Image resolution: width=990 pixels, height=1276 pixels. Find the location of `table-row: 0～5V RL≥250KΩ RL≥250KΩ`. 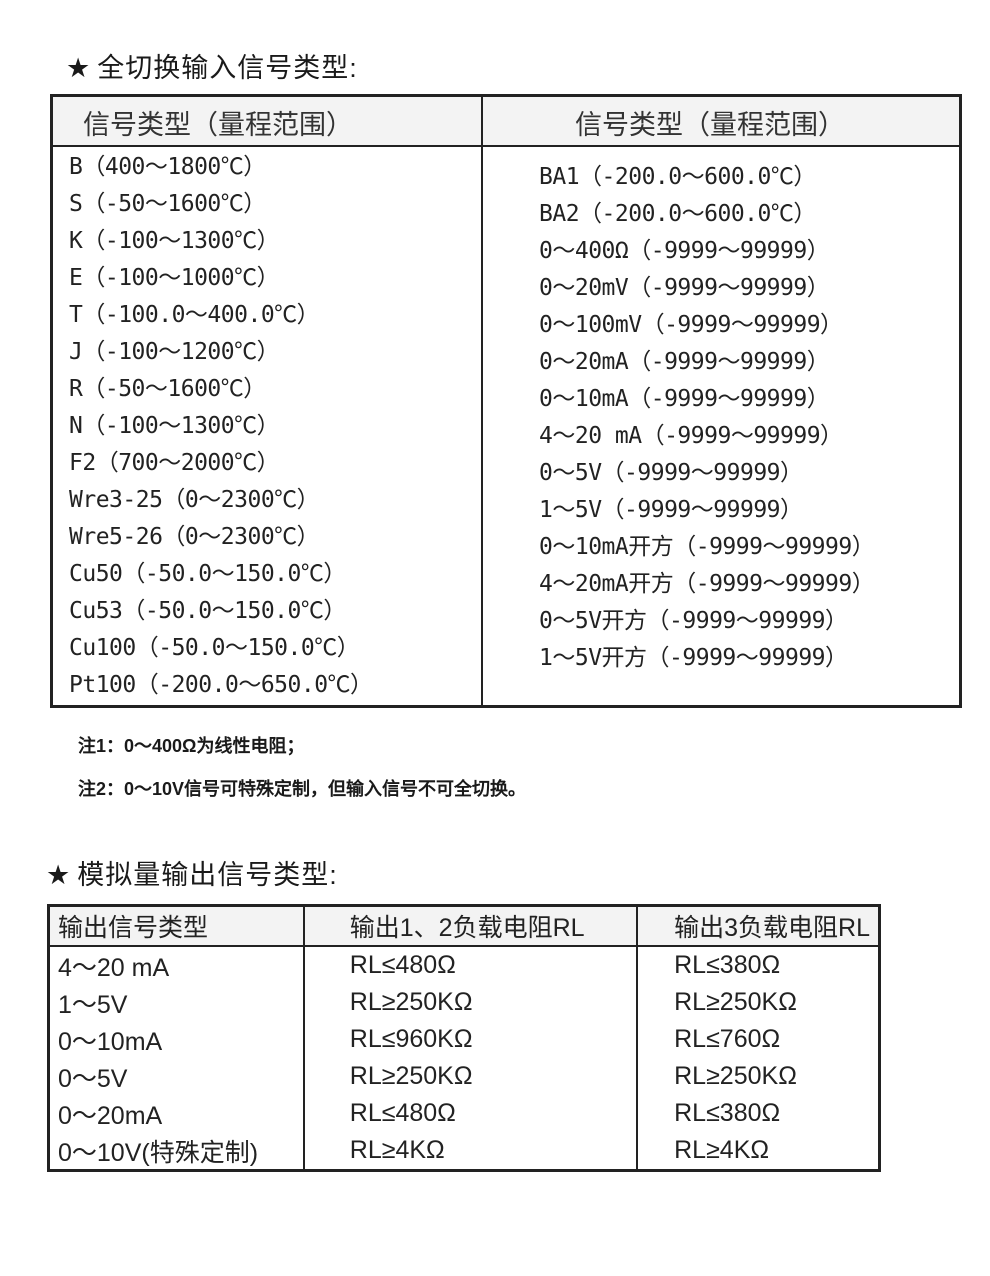

table-row: 0～5V RL≥250KΩ RL≥250KΩ is located at coordinates (463, 1076).